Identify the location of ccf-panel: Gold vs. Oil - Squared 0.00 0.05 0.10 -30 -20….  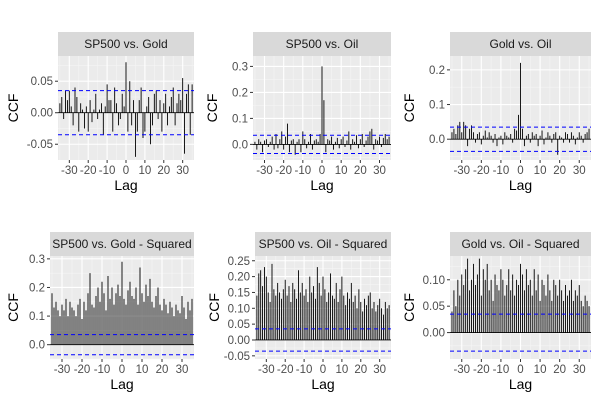
(496, 312).